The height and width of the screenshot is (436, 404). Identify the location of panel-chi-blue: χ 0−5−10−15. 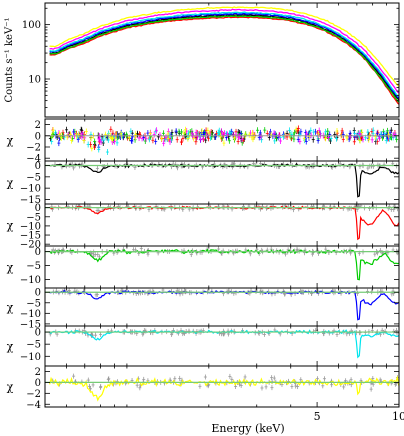
(203, 308).